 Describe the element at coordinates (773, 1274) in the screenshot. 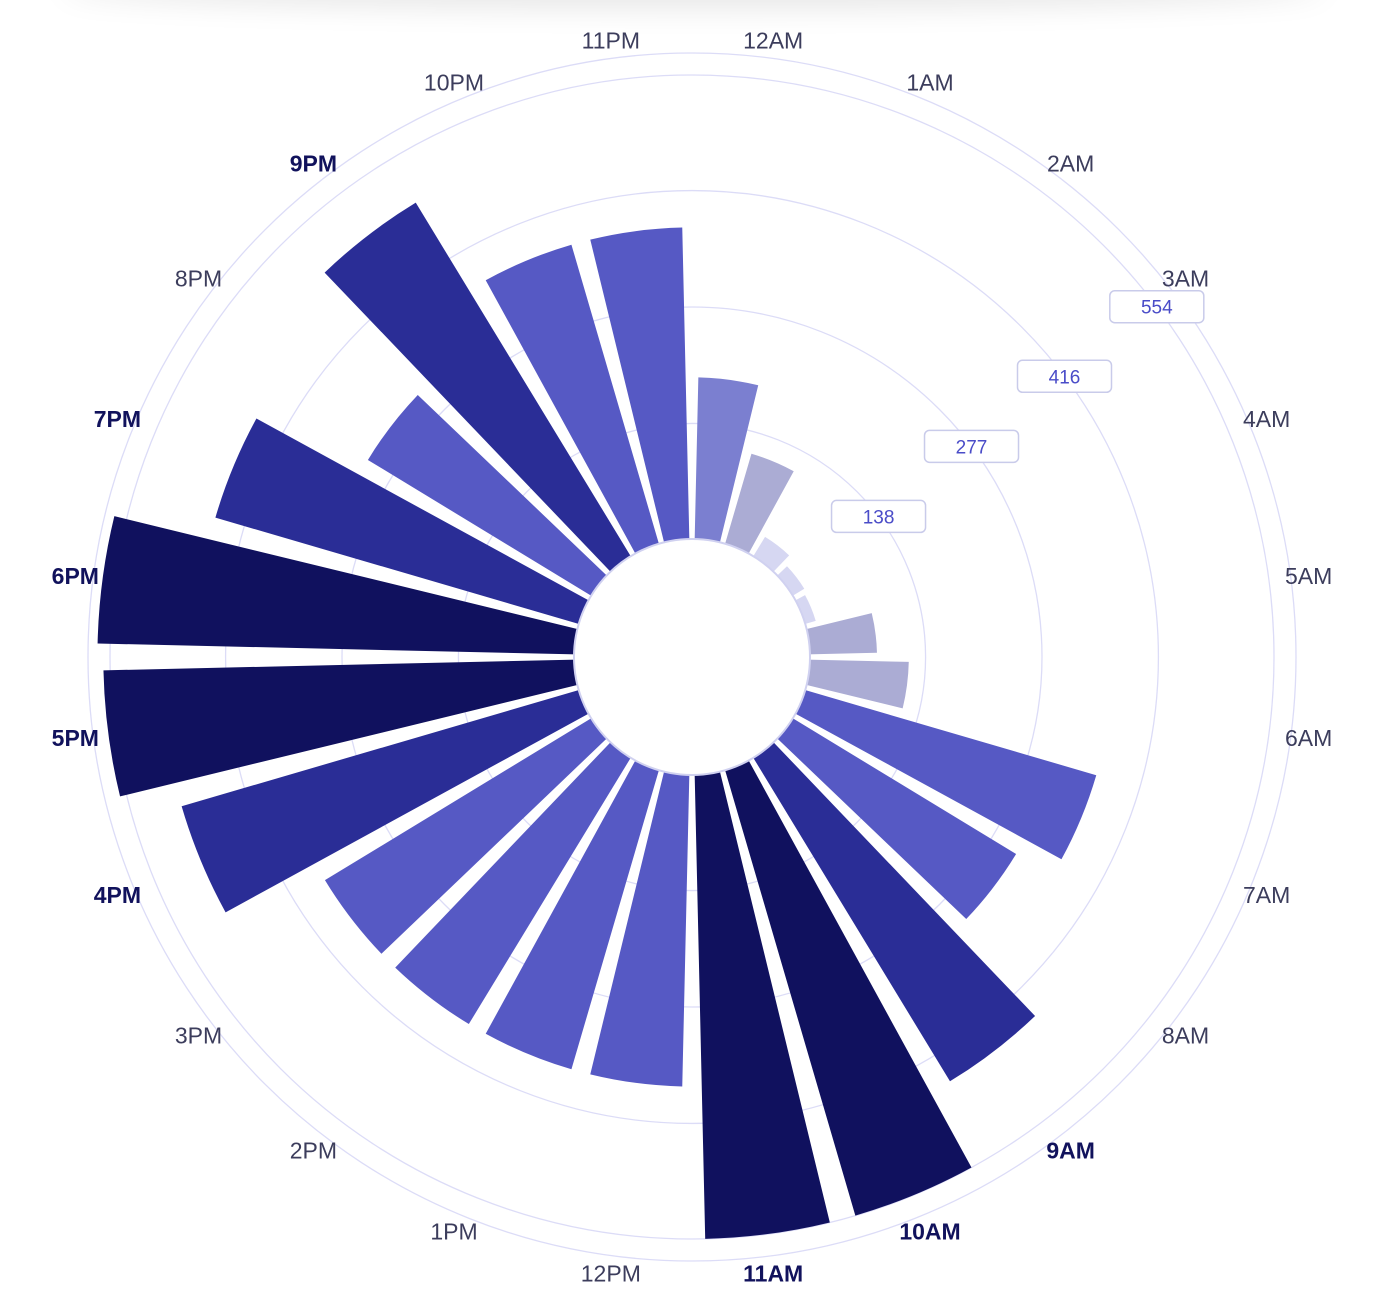

I see `hour-label-11am: 11AM` at that location.